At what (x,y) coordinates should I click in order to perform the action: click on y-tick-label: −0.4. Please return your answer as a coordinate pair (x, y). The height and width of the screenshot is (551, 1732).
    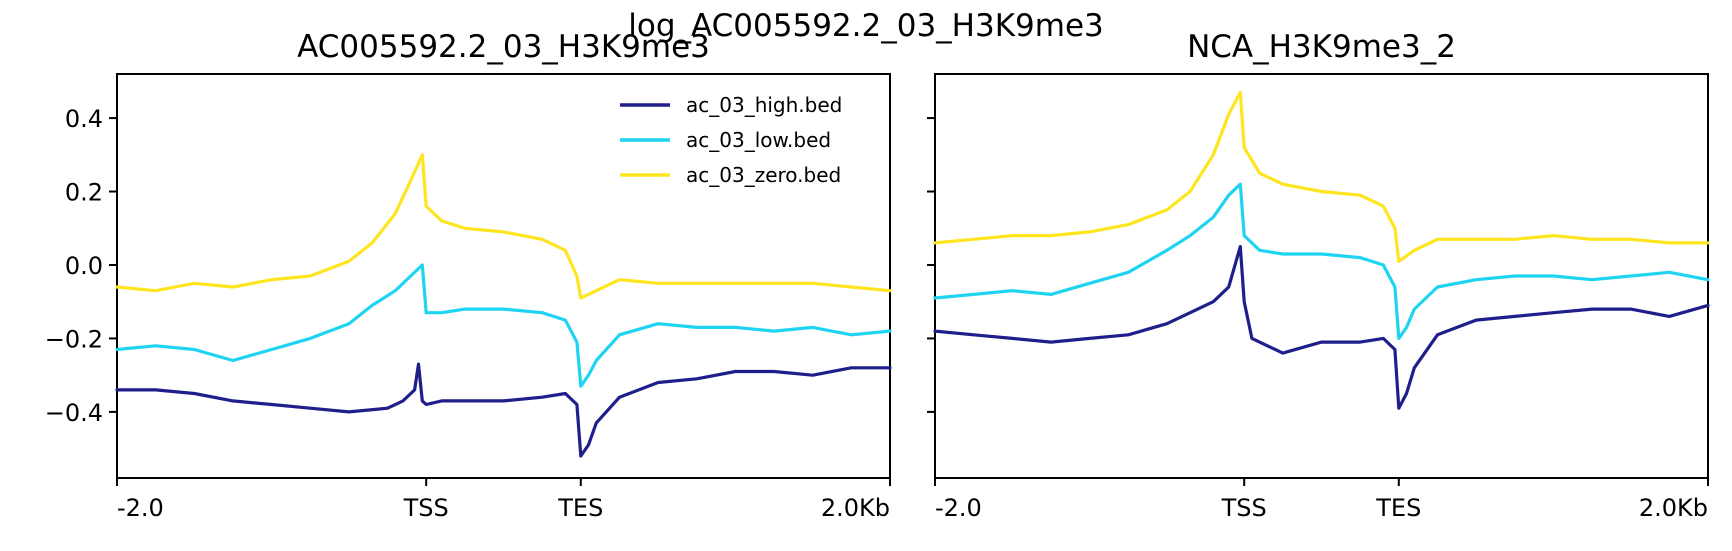
    Looking at the image, I should click on (74, 413).